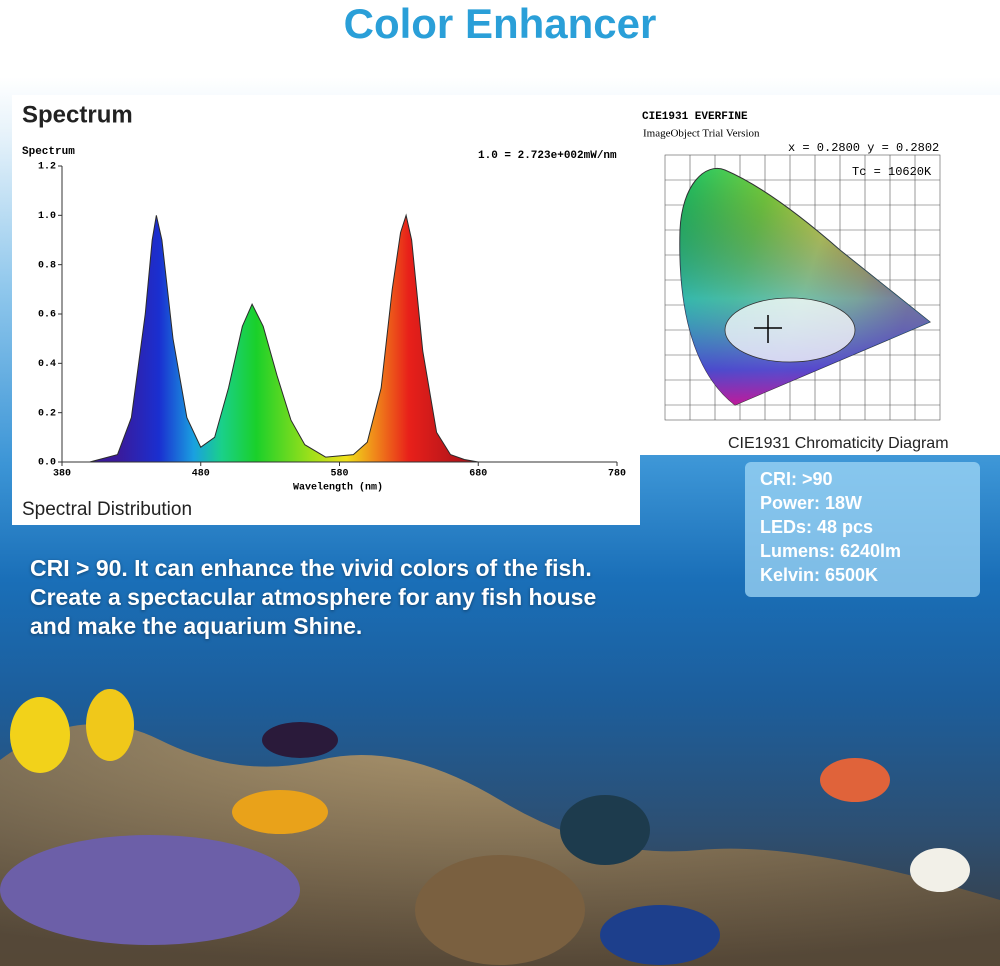  What do you see at coordinates (339, 474) in the screenshot?
I see `x-tick-label: 580` at bounding box center [339, 474].